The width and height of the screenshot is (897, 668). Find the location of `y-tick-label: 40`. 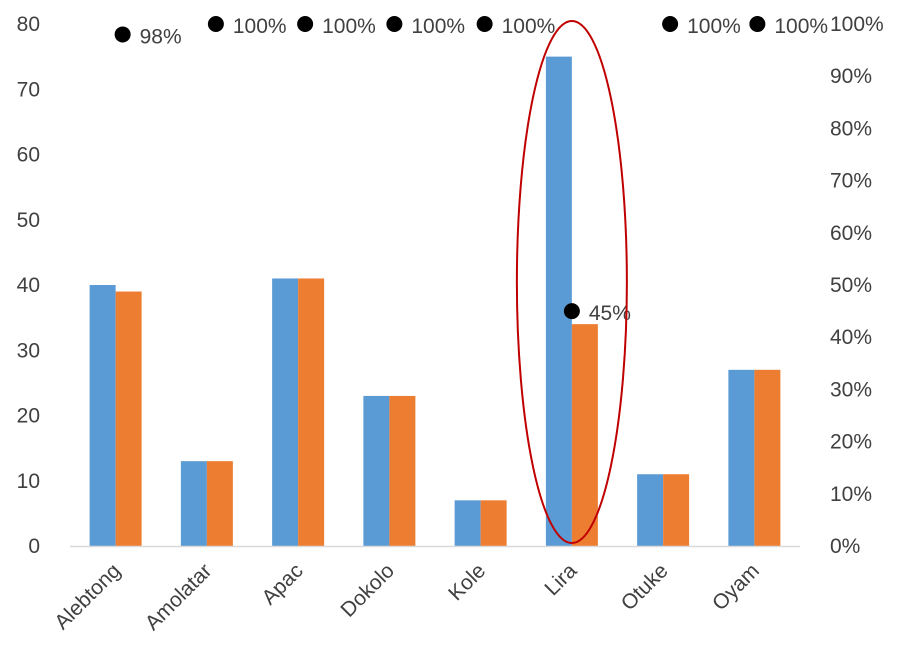

y-tick-label: 40 is located at coordinates (28, 285).